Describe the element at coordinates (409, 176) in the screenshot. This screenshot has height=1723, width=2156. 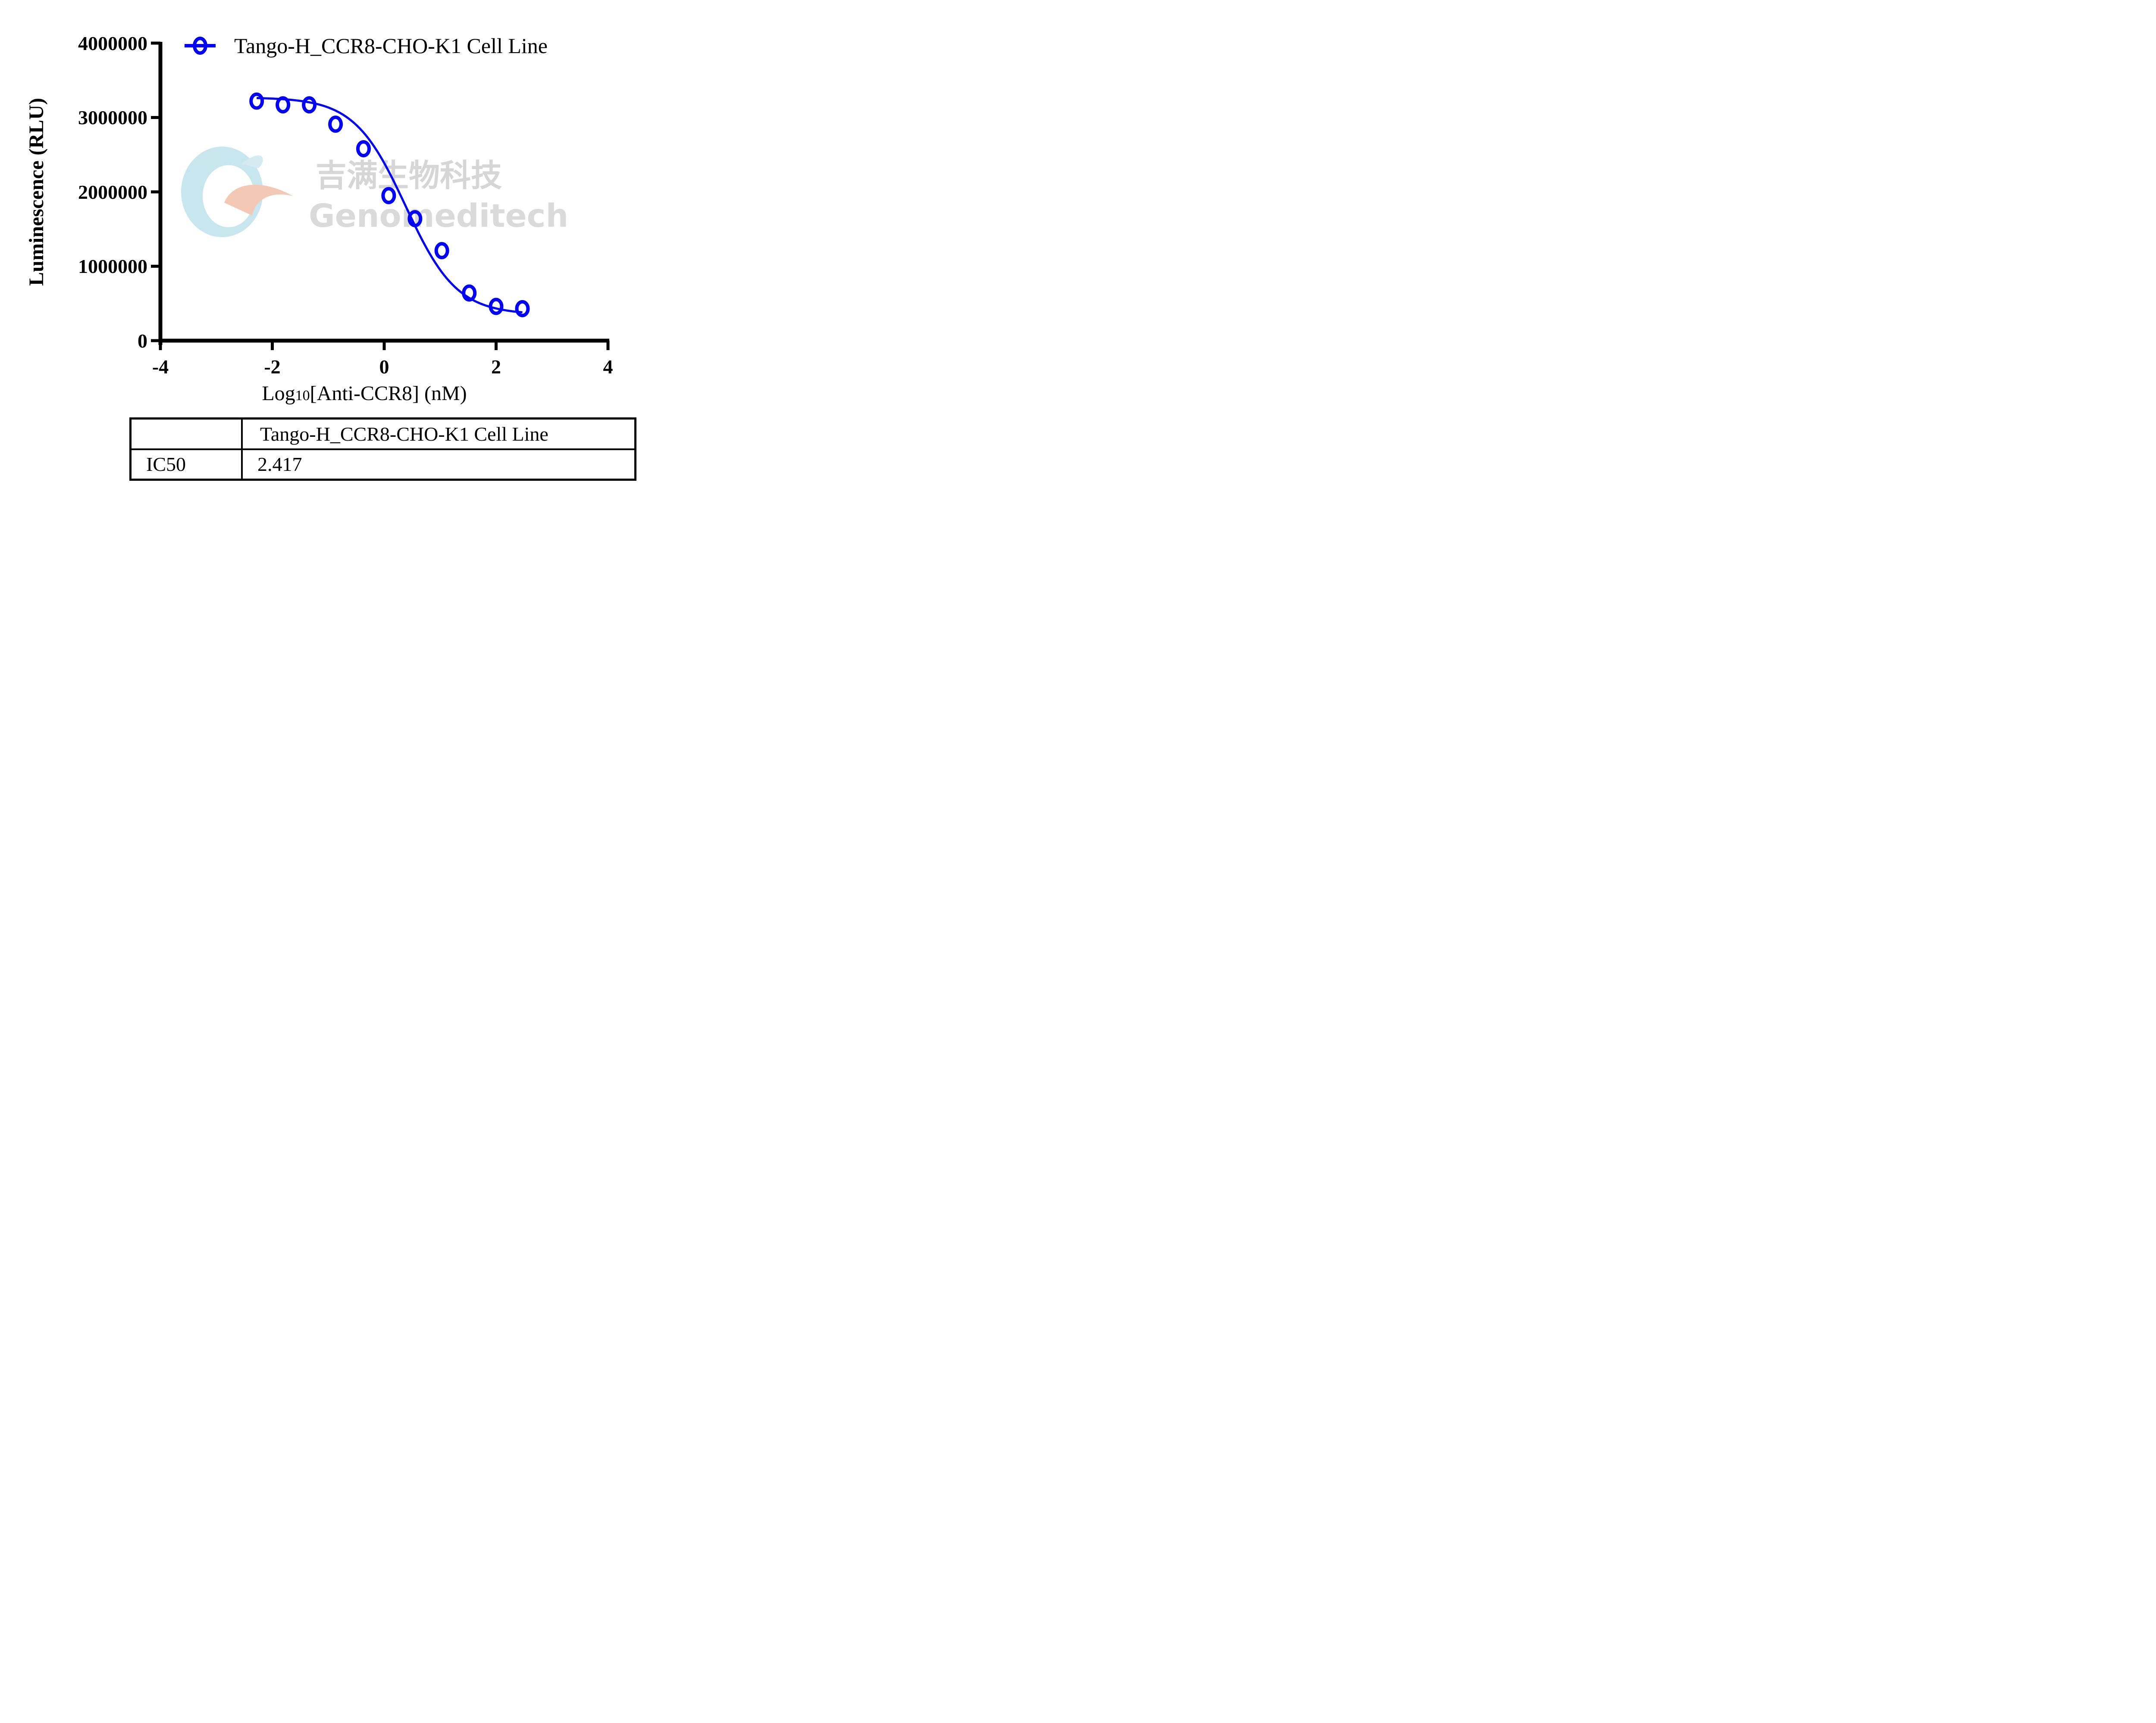
I see `watermark-cn: 吉满生物科技` at that location.